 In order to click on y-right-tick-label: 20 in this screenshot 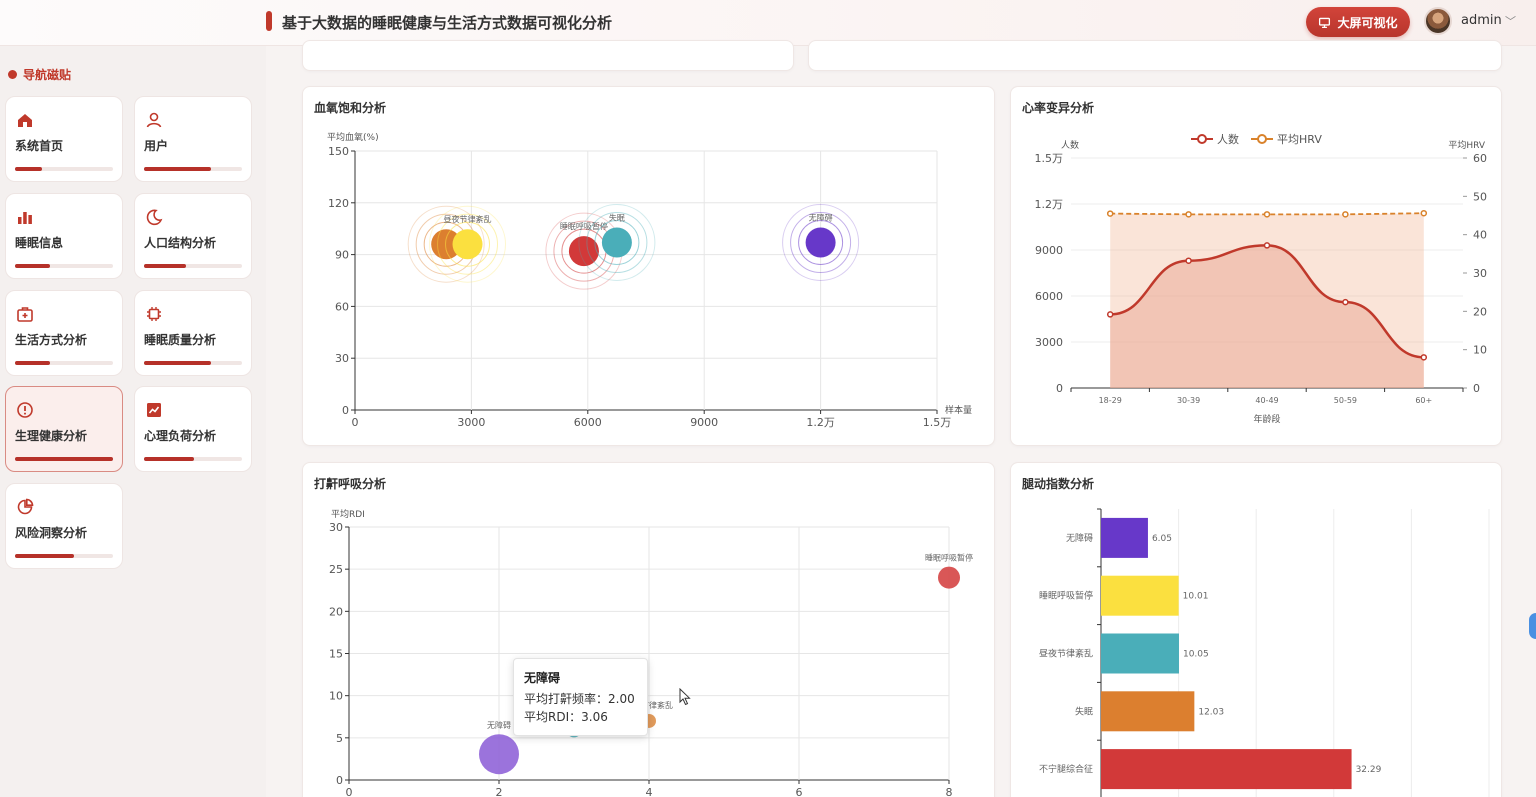, I will do `click(1480, 311)`.